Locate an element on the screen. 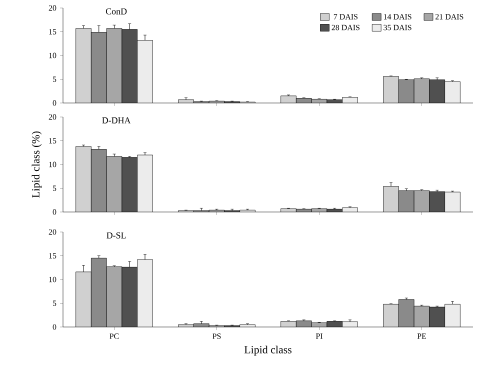 The width and height of the screenshot is (477, 371). chart-title: D-SL is located at coordinates (116, 235).